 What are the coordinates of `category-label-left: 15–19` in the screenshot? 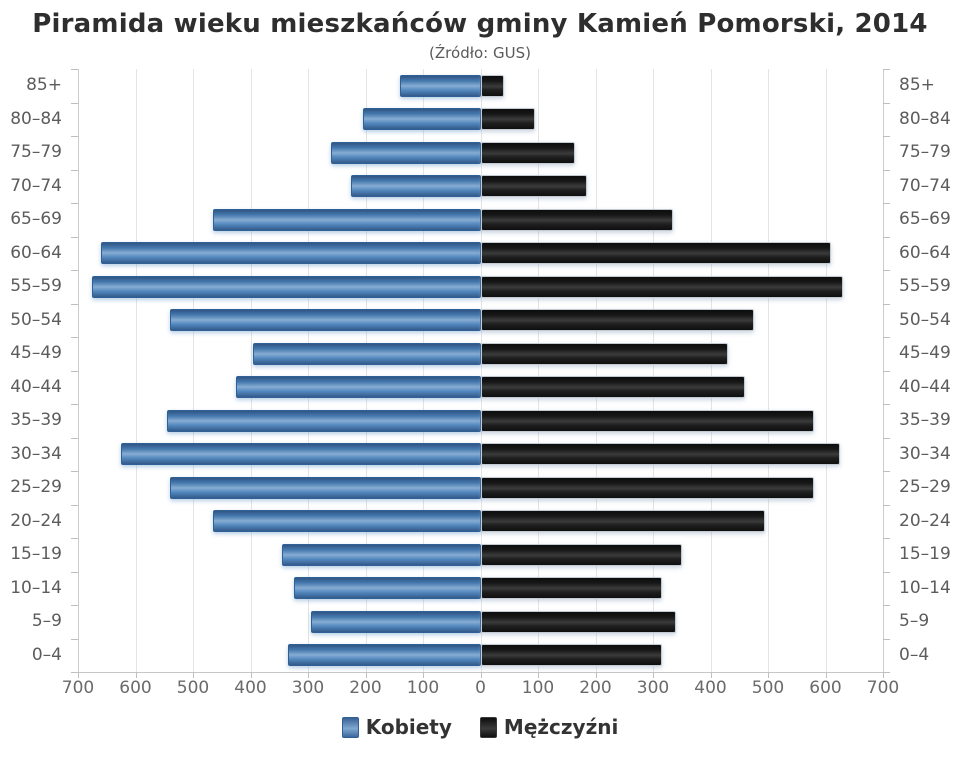 It's located at (36, 554).